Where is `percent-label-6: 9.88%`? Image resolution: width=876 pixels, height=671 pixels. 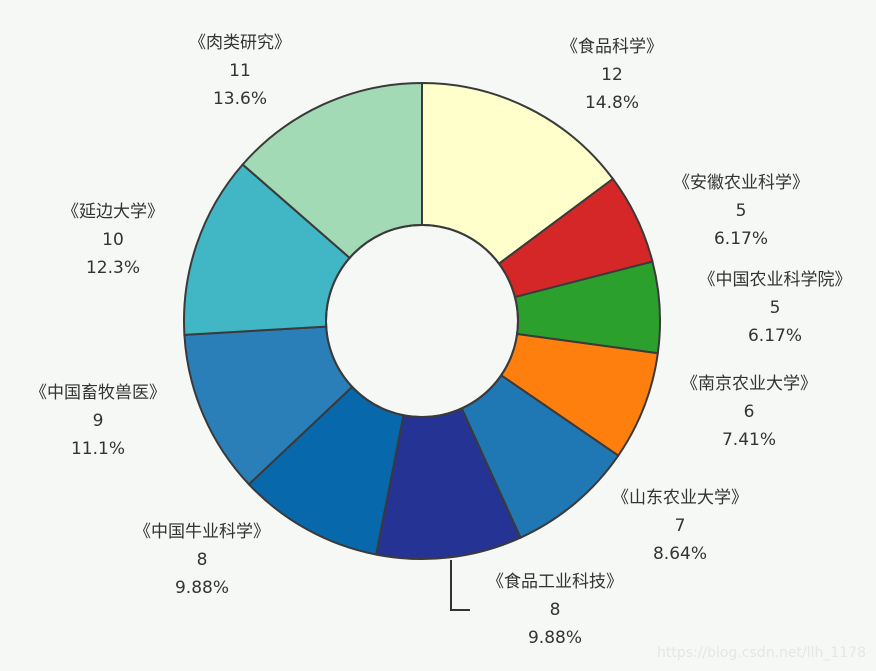 percent-label-6: 9.88% is located at coordinates (555, 638).